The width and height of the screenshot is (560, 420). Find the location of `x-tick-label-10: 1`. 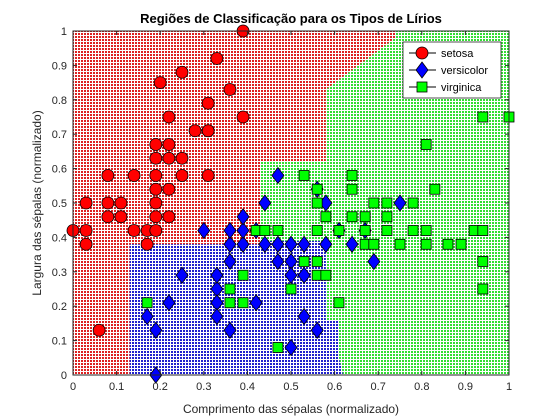

x-tick-label-10: 1 is located at coordinates (509, 387).